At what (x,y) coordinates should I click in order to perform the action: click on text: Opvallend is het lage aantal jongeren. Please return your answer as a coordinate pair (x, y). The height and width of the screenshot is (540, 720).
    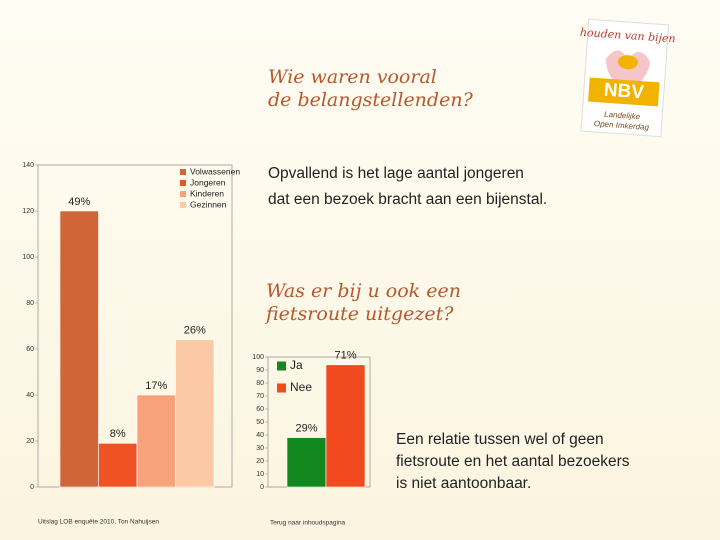
    Looking at the image, I should click on (396, 173).